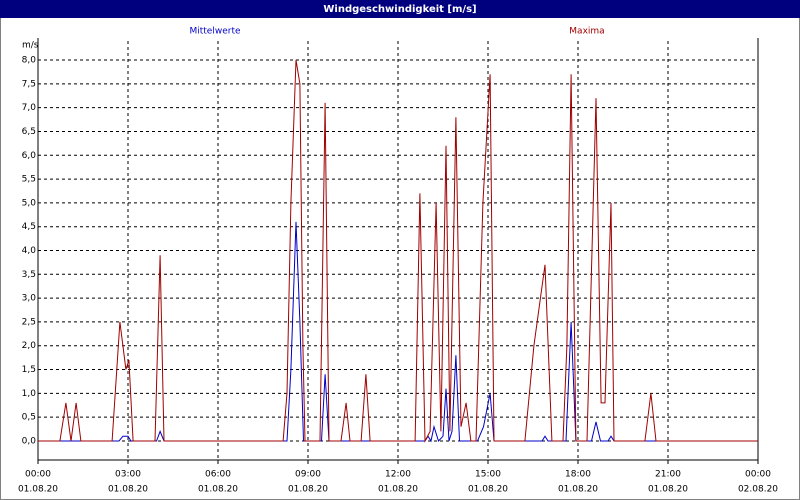 This screenshot has height=500, width=800. Describe the element at coordinates (29, 251) in the screenshot. I see `y-tick-label: 4,0` at that location.